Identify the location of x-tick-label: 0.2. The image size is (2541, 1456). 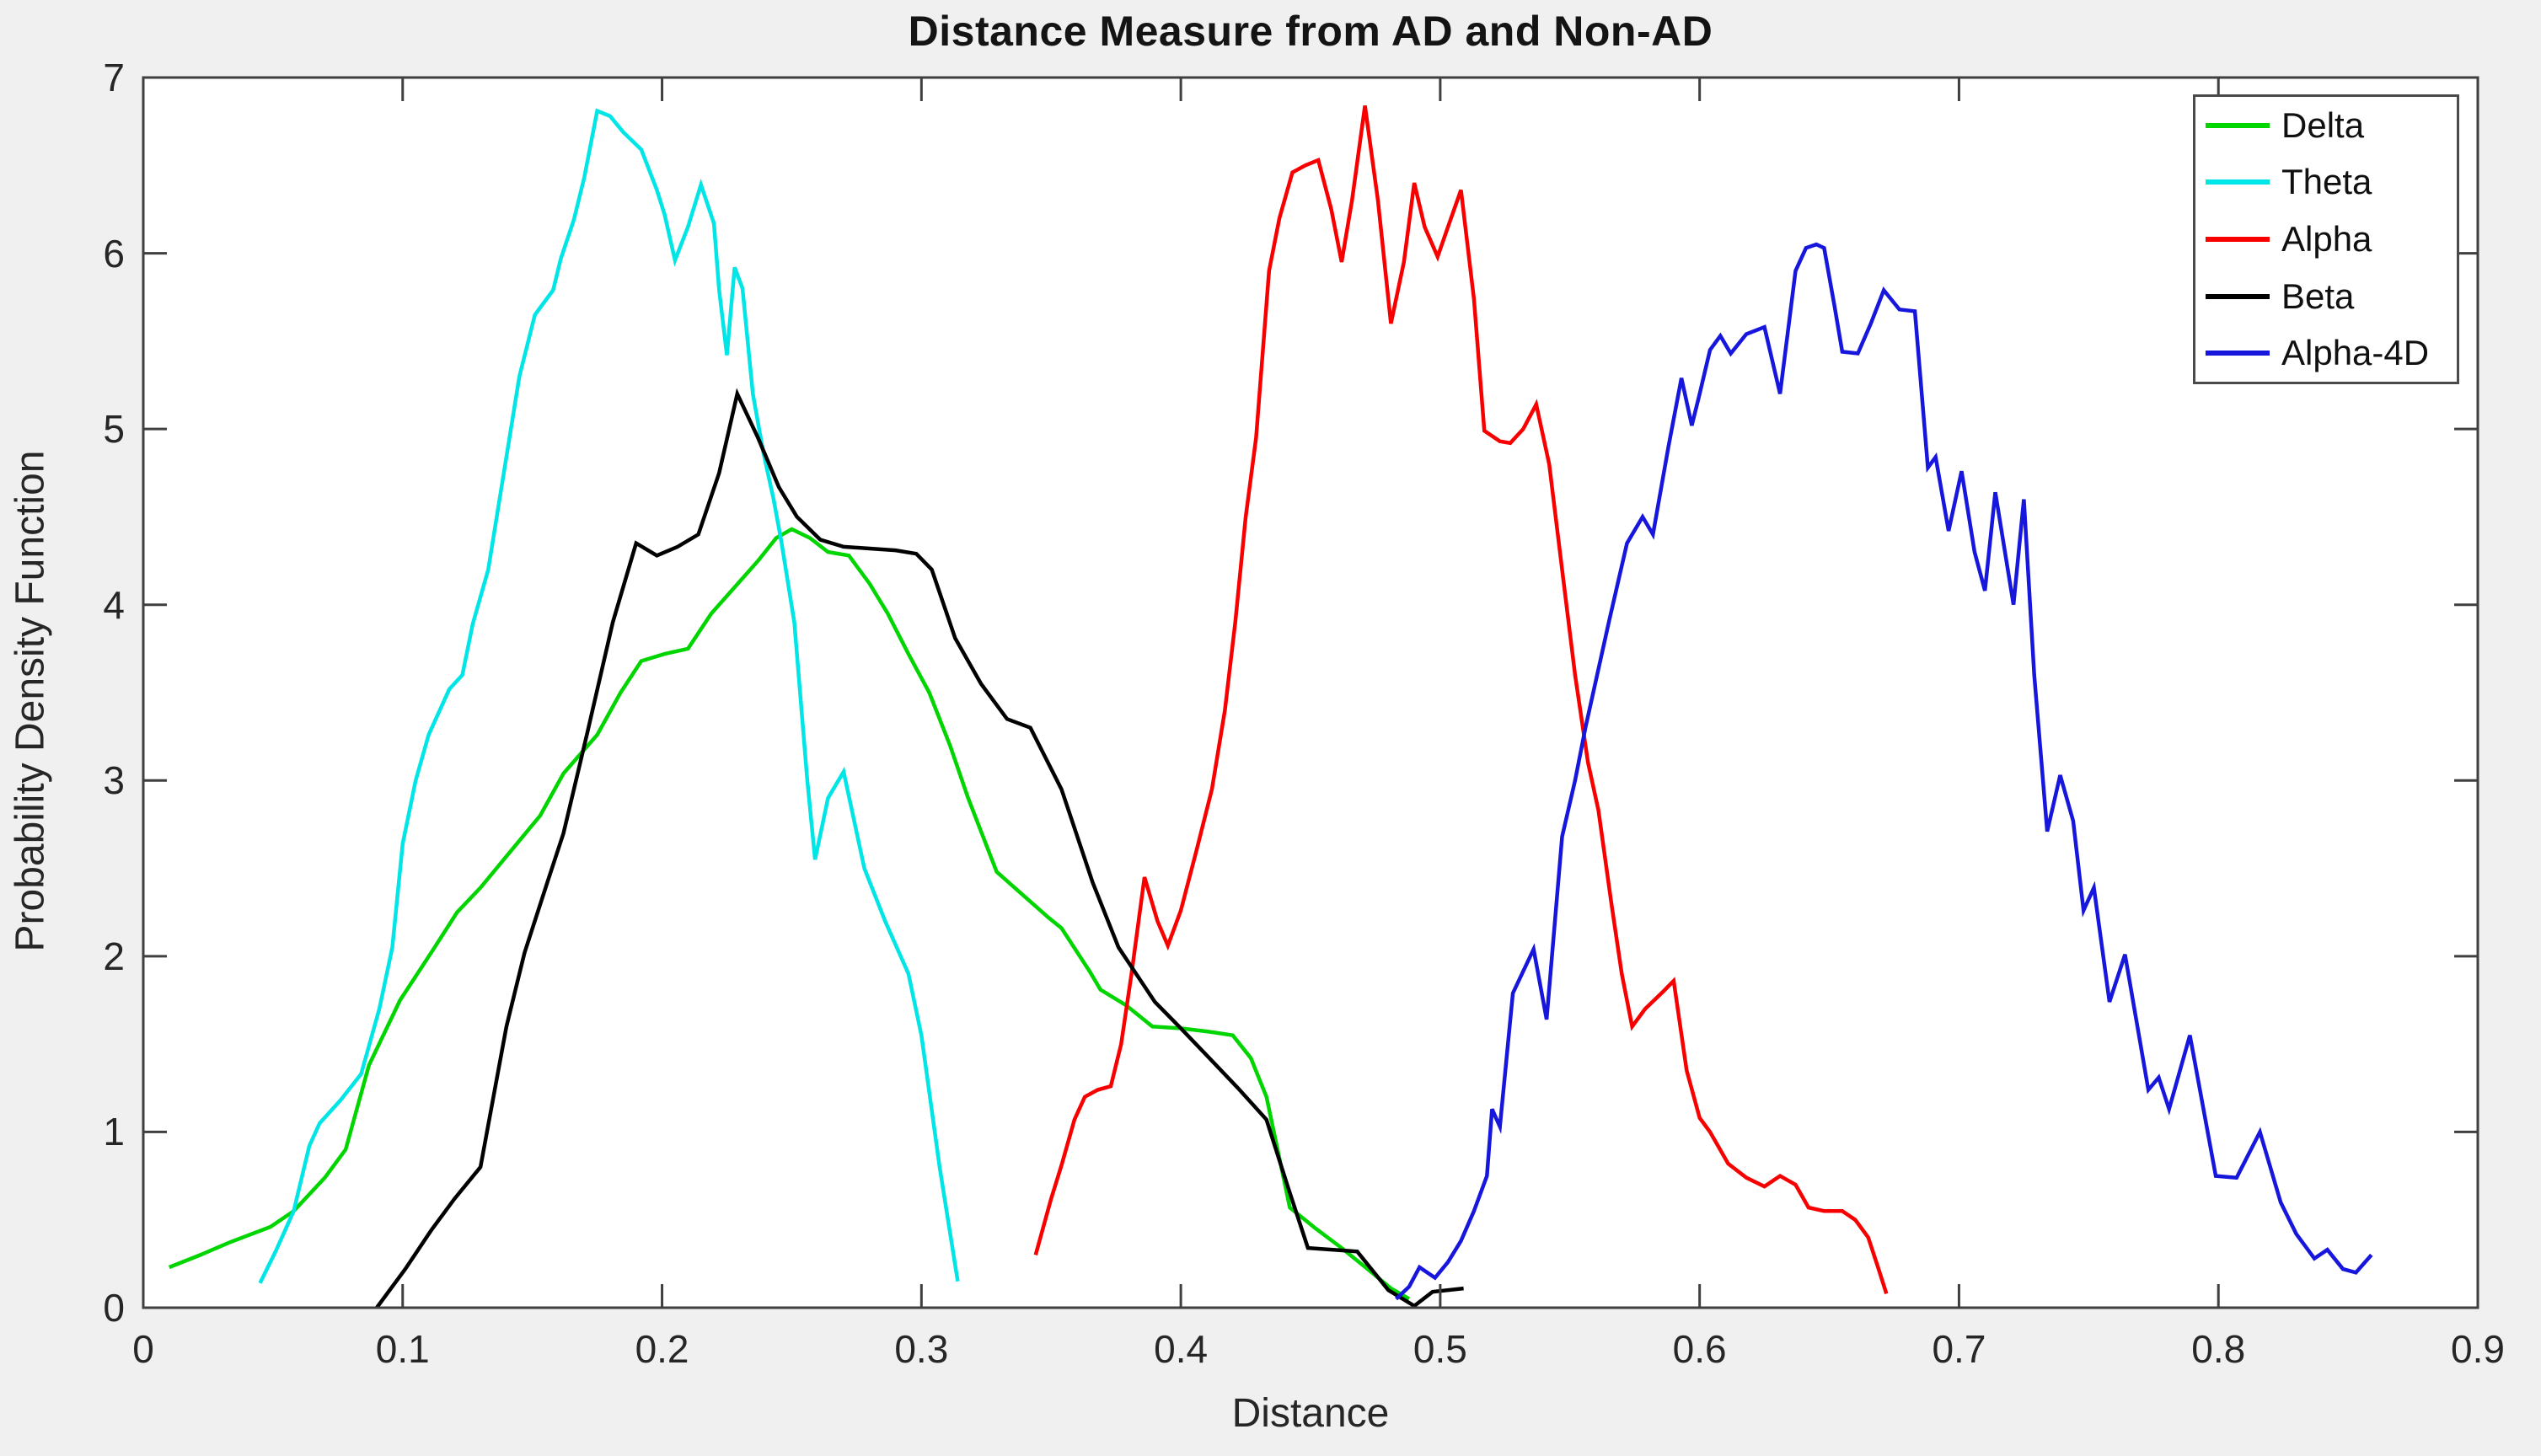
(662, 1349).